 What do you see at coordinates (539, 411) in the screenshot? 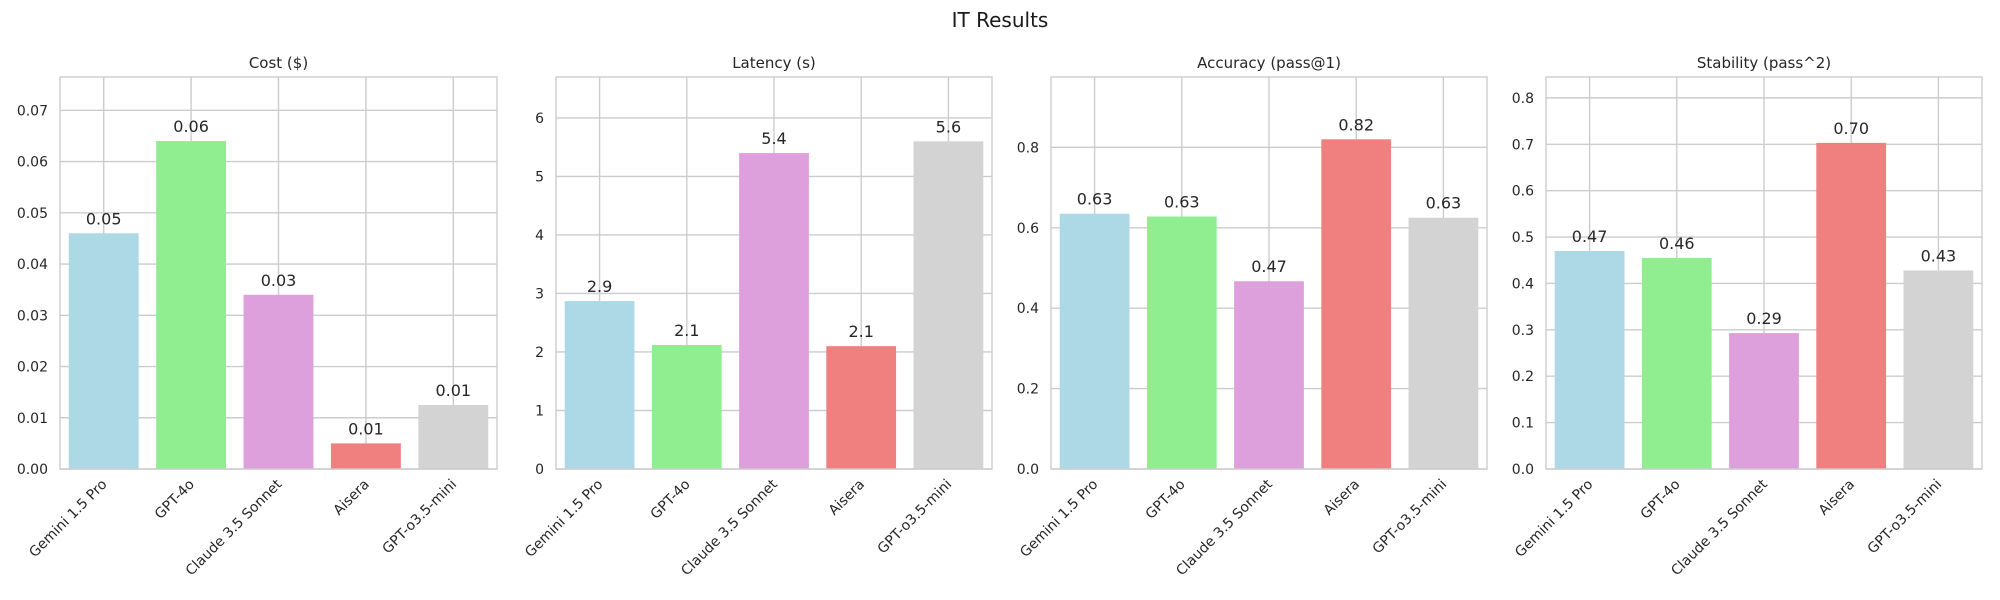
I see `y-tick-label: 1` at bounding box center [539, 411].